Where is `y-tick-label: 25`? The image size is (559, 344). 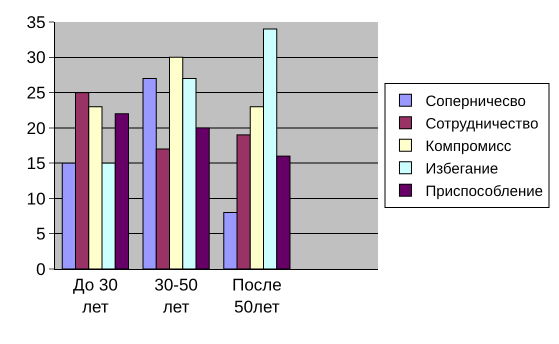
y-tick-label: 25 is located at coordinates (36, 93).